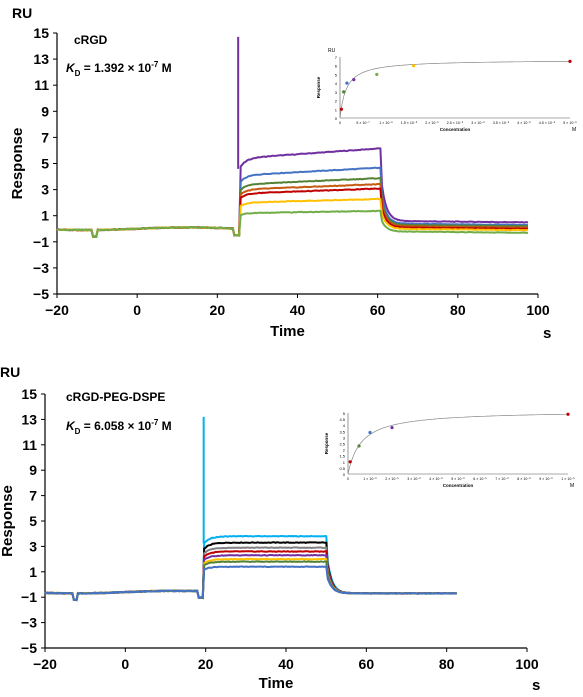 This screenshot has width=583, height=697. Describe the element at coordinates (455, 123) in the screenshot. I see `inset-x-tick-label: 2.5 × 10⁻⁶` at that location.